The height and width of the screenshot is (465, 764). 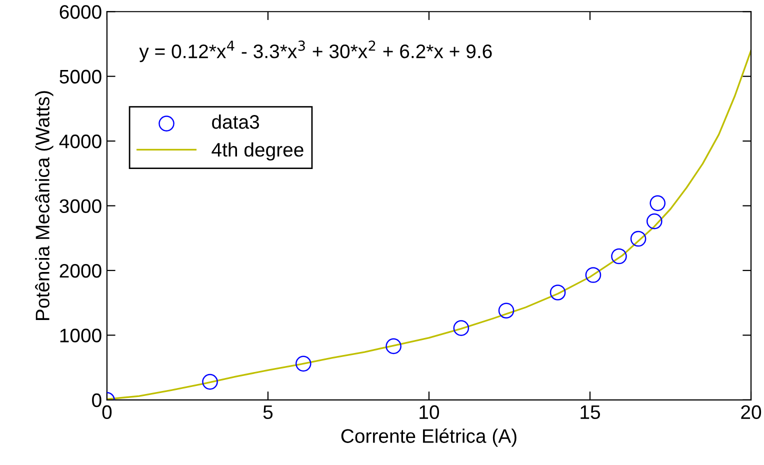 What do you see at coordinates (430, 412) in the screenshot?
I see `x-tick-label: 10` at bounding box center [430, 412].